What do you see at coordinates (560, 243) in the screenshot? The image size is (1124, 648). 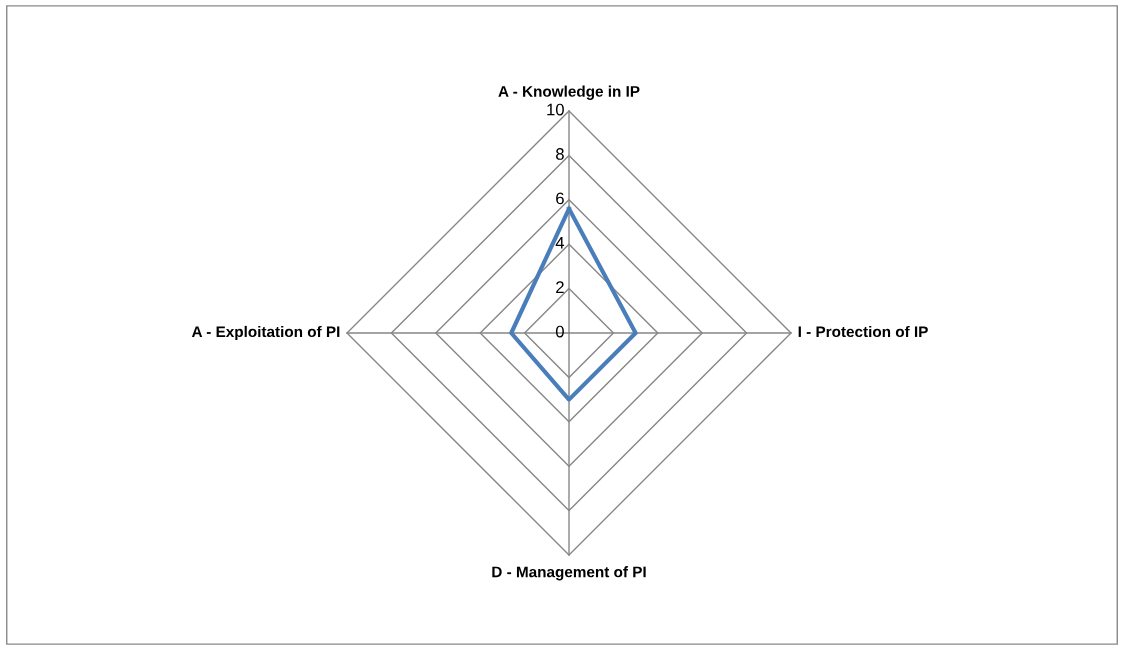 I see `y-tick-label: 4` at bounding box center [560, 243].